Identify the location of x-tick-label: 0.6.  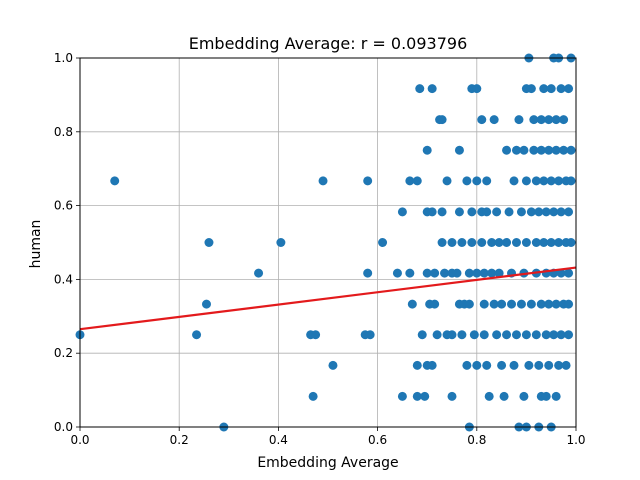
(377, 440).